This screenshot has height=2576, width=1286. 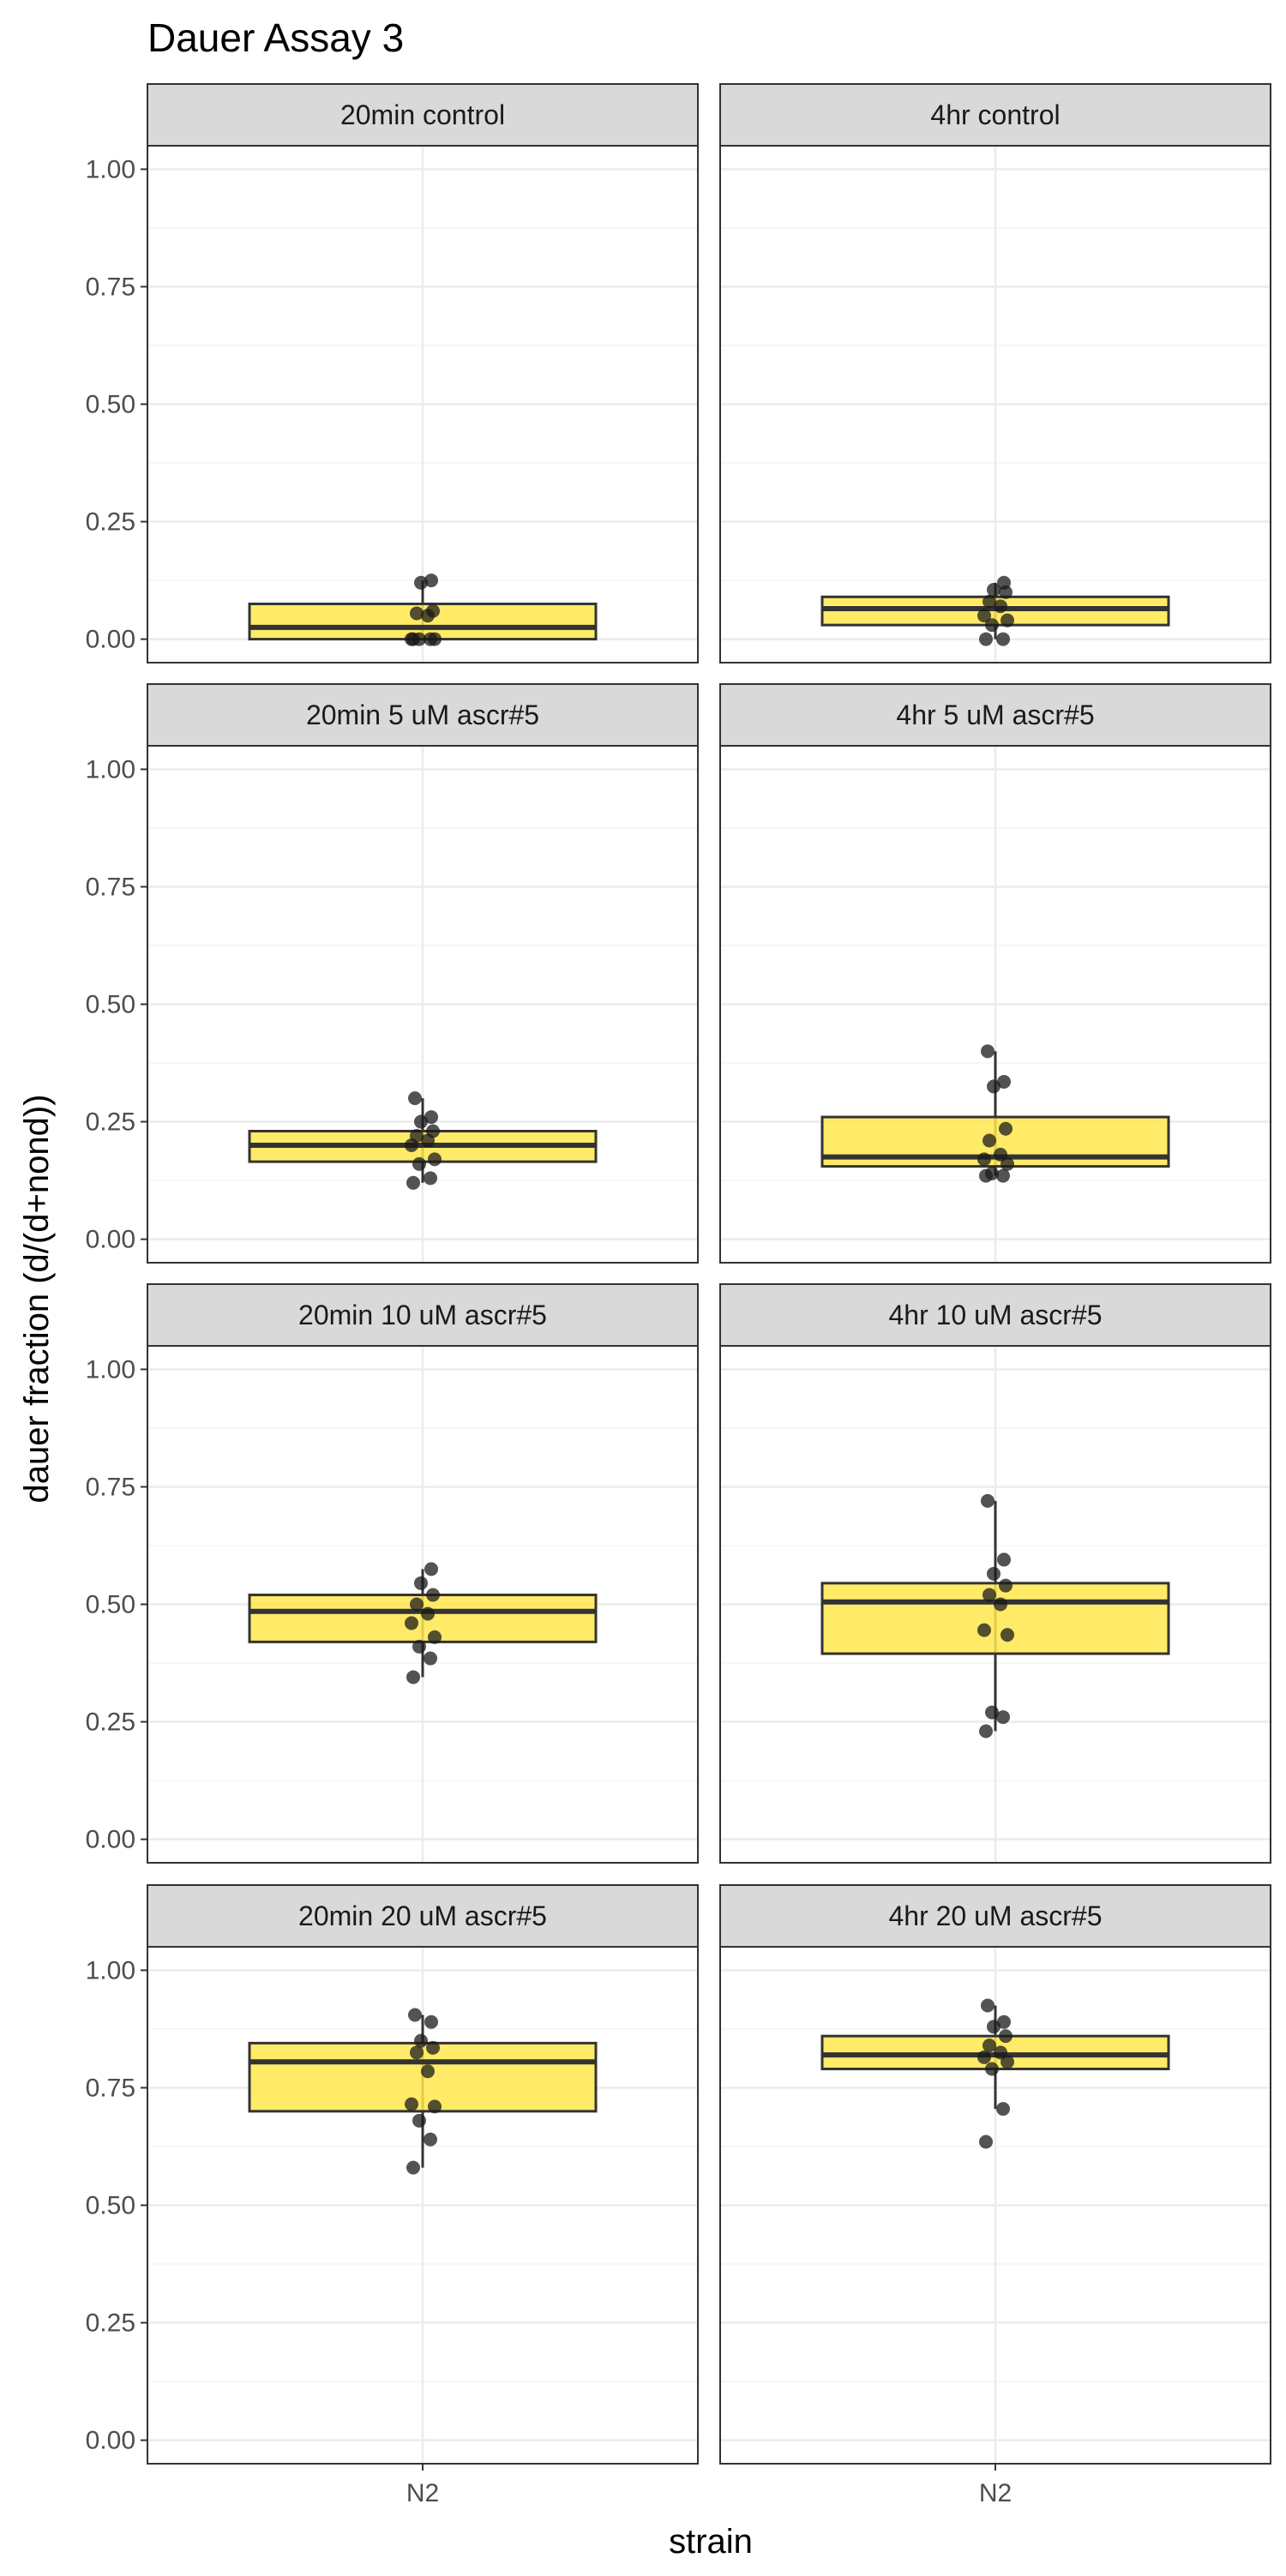 What do you see at coordinates (711, 2542) in the screenshot?
I see `x-axis-title: strain` at bounding box center [711, 2542].